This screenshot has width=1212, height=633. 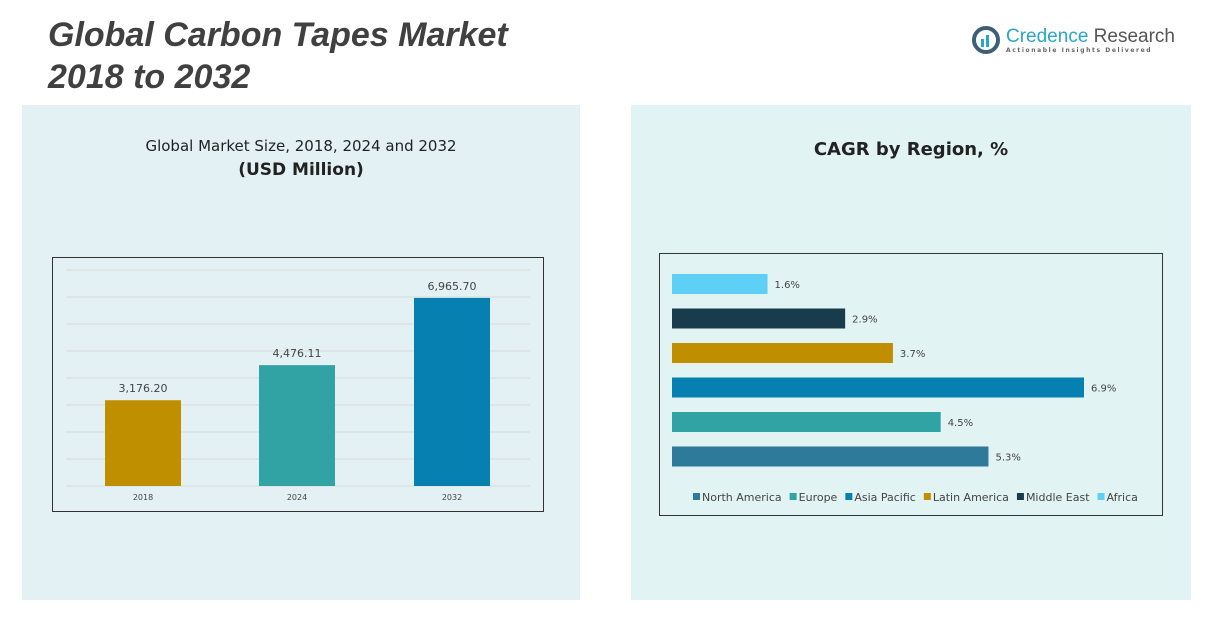 I want to click on chart1-title: Global Market Size, 2018, 2024 and 2032, so click(x=301, y=146).